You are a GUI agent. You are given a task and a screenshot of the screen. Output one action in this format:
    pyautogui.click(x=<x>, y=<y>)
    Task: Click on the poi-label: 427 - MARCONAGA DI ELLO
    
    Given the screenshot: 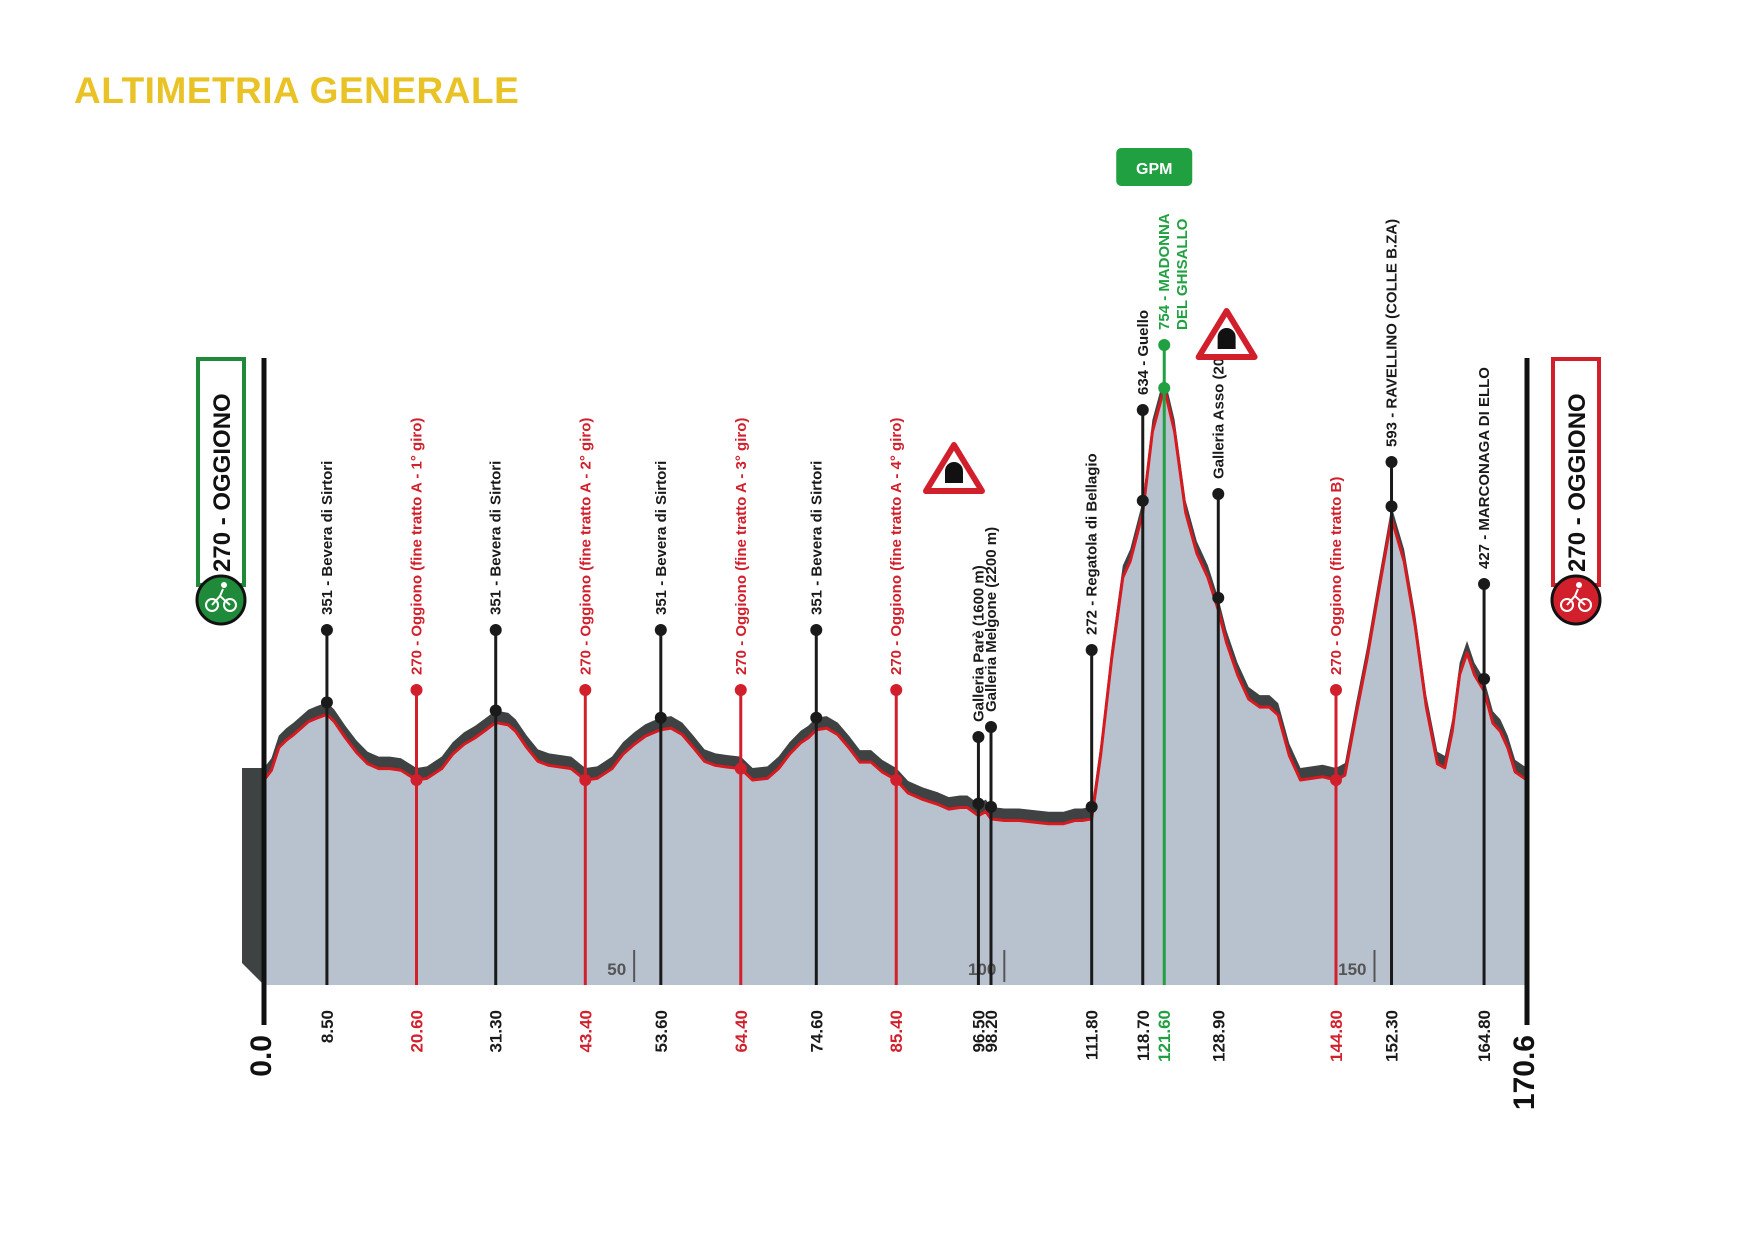 What is the action you would take?
    pyautogui.click(x=1484, y=468)
    